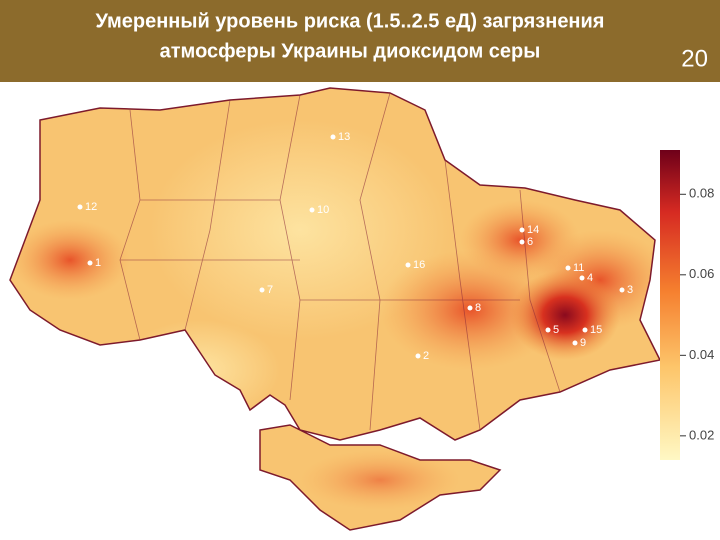 This screenshot has width=720, height=540. I want to click on city-label: 13, so click(344, 137).